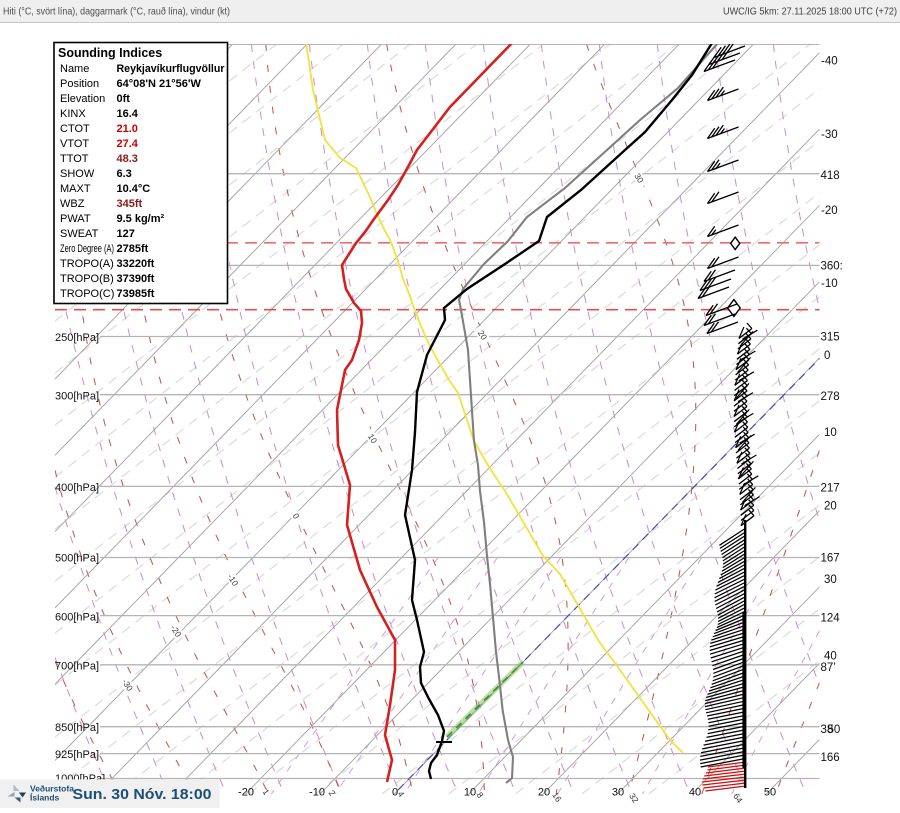  I want to click on svg-text: 73985ft, so click(136, 294).